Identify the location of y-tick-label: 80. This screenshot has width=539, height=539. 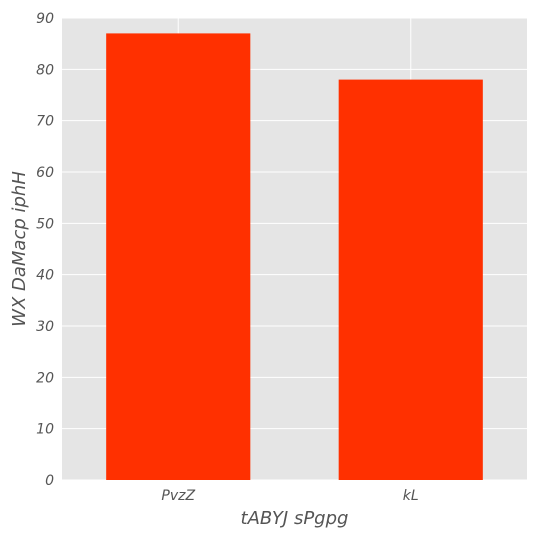
(45, 70).